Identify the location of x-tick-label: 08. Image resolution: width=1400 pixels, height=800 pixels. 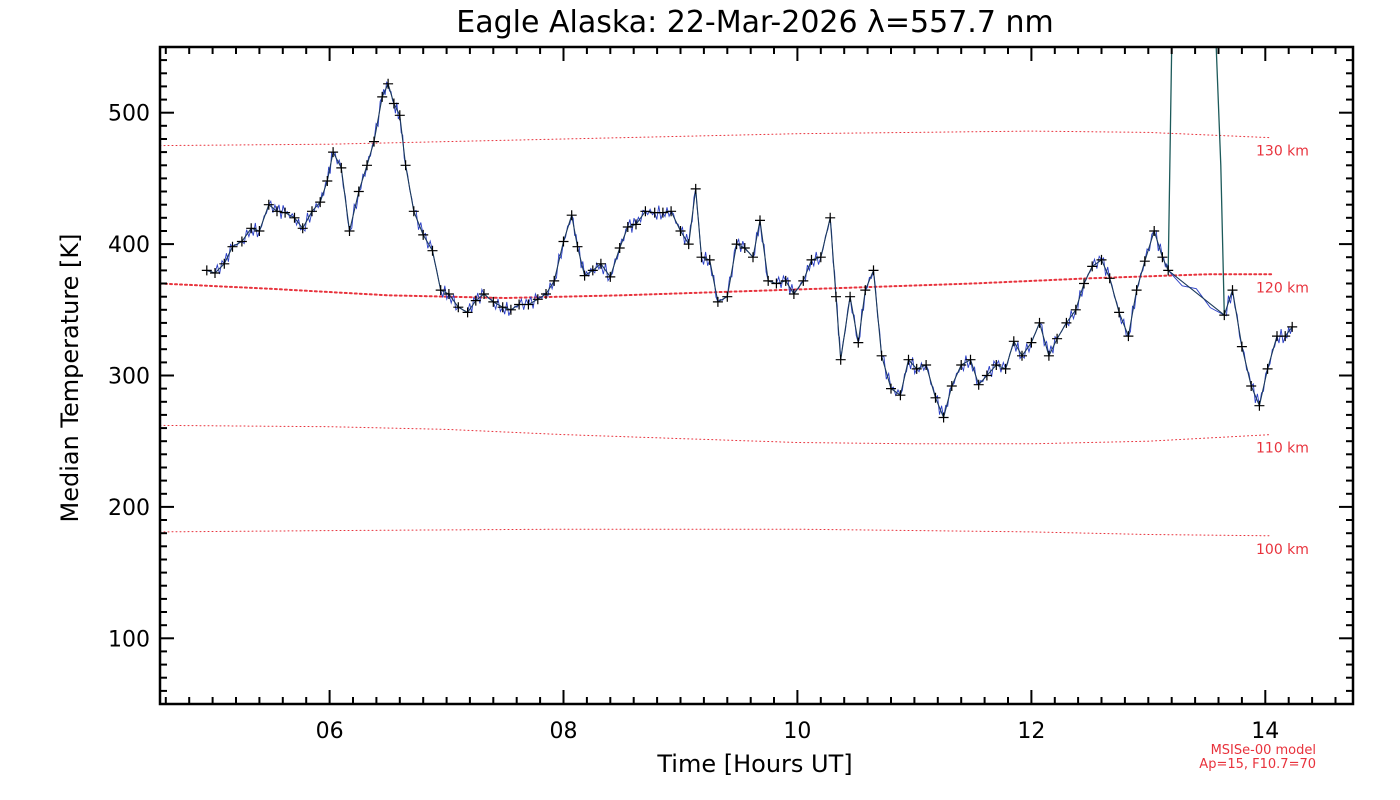
(564, 731).